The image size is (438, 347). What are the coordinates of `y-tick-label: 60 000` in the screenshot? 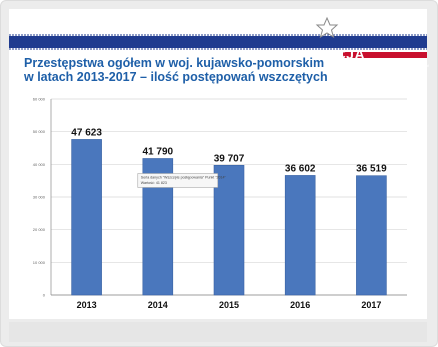 It's located at (39, 99).